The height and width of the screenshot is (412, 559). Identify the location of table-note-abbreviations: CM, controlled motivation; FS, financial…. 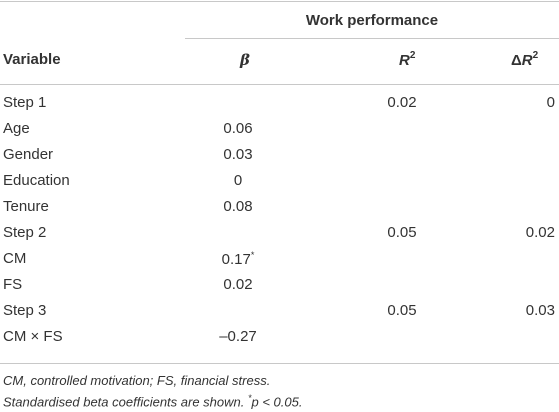
(137, 380).